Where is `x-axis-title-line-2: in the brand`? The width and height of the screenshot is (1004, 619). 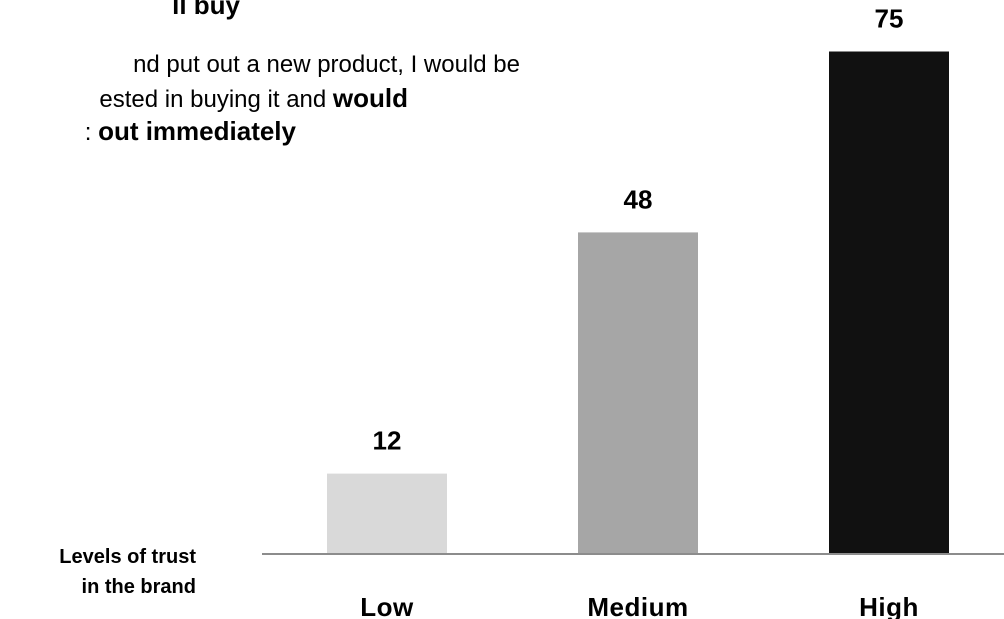 x-axis-title-line-2: in the brand is located at coordinates (138, 587).